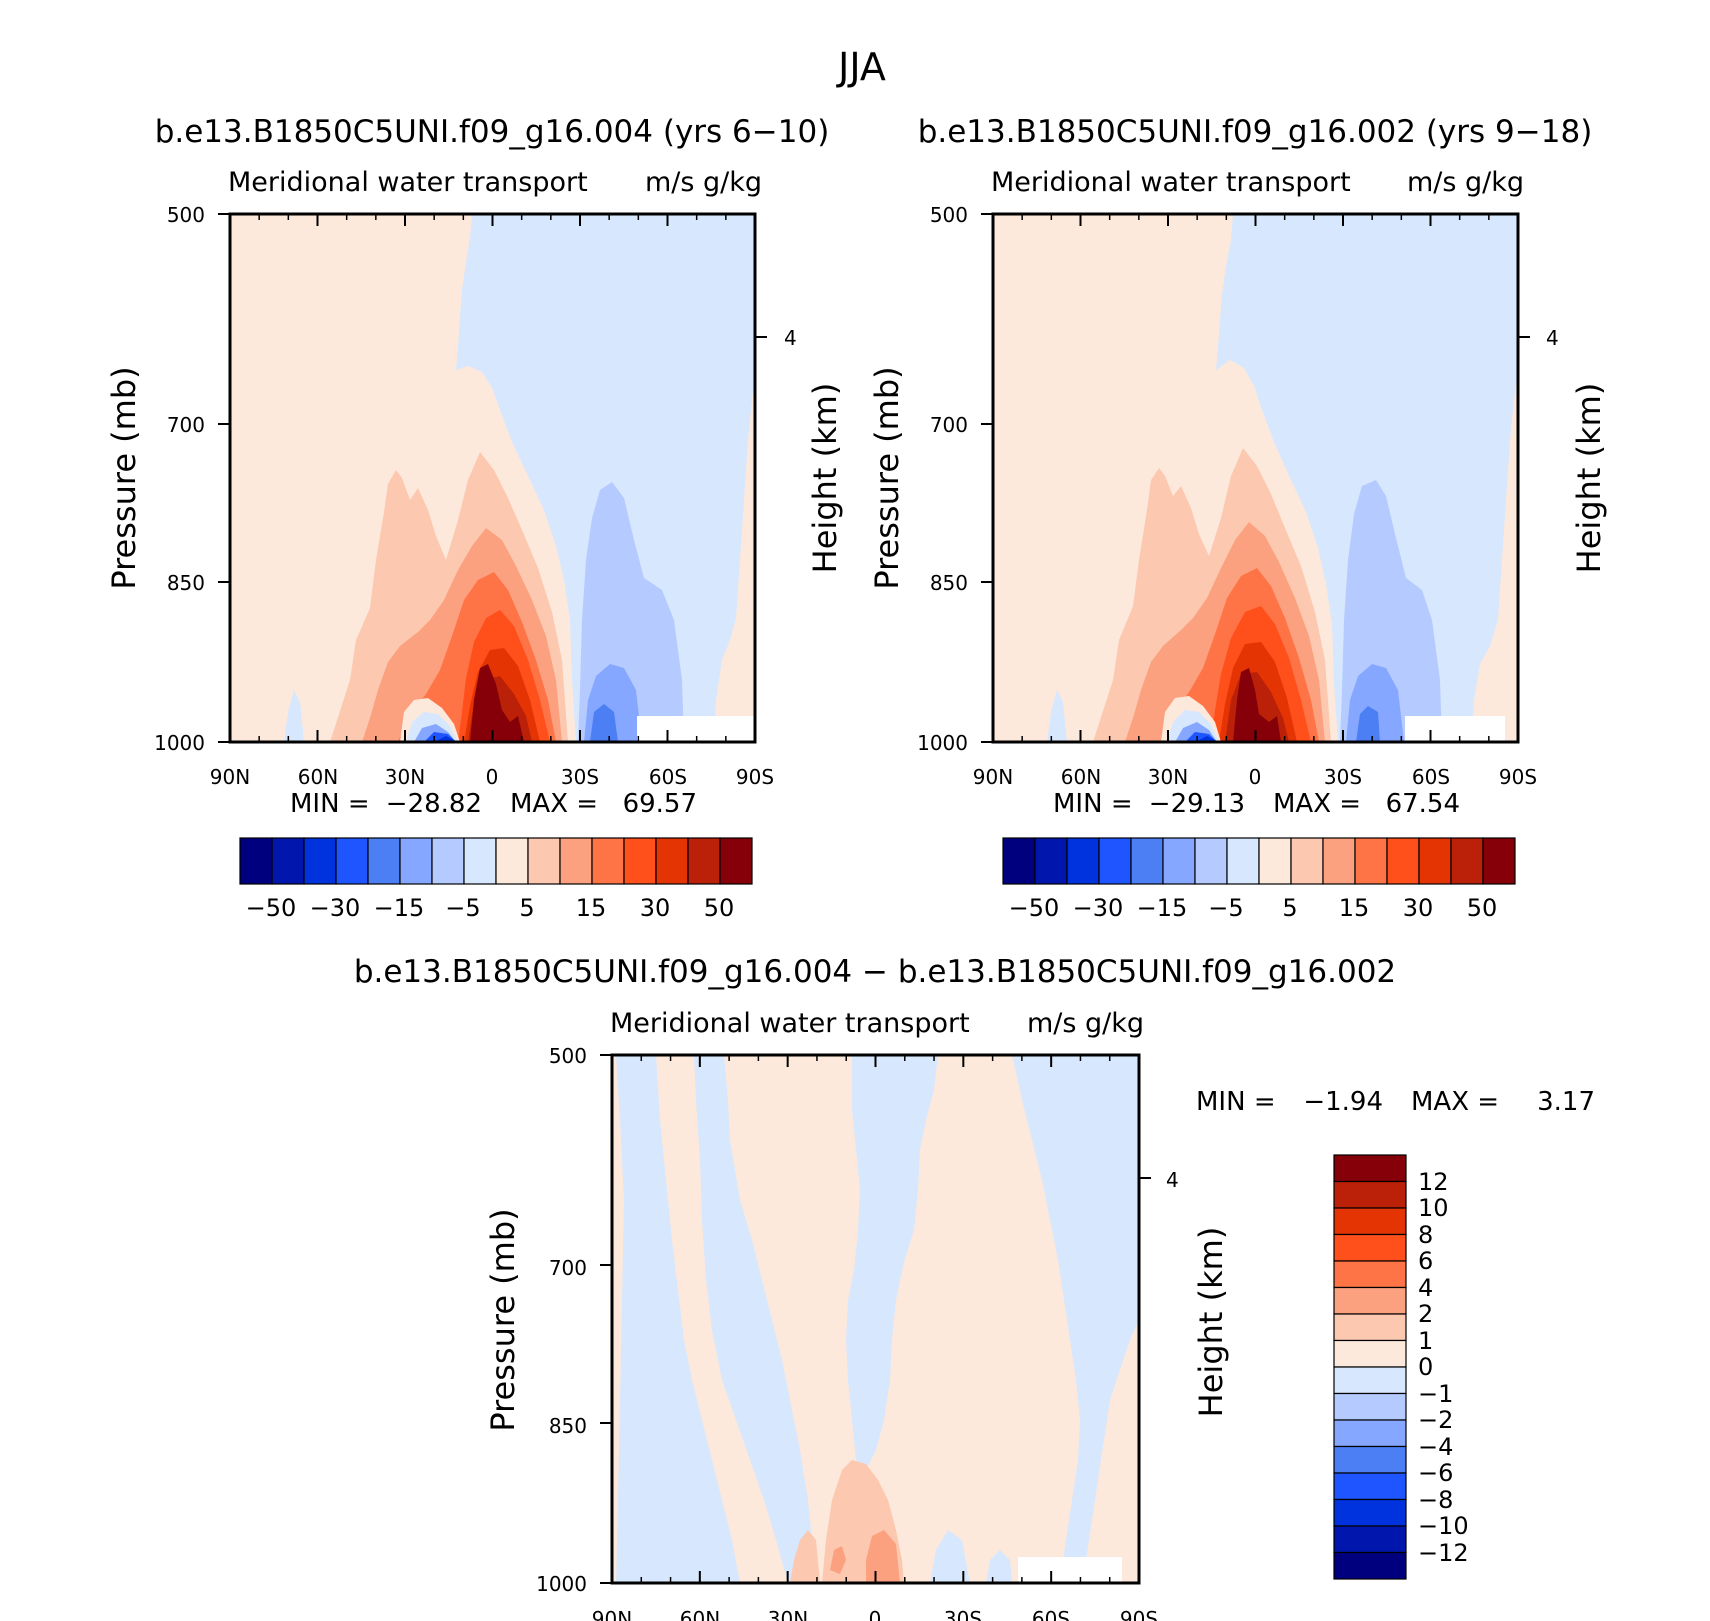 This screenshot has height=1621, width=1710. I want to click on panel-2-xtick-30N: 30N, so click(788, 1614).